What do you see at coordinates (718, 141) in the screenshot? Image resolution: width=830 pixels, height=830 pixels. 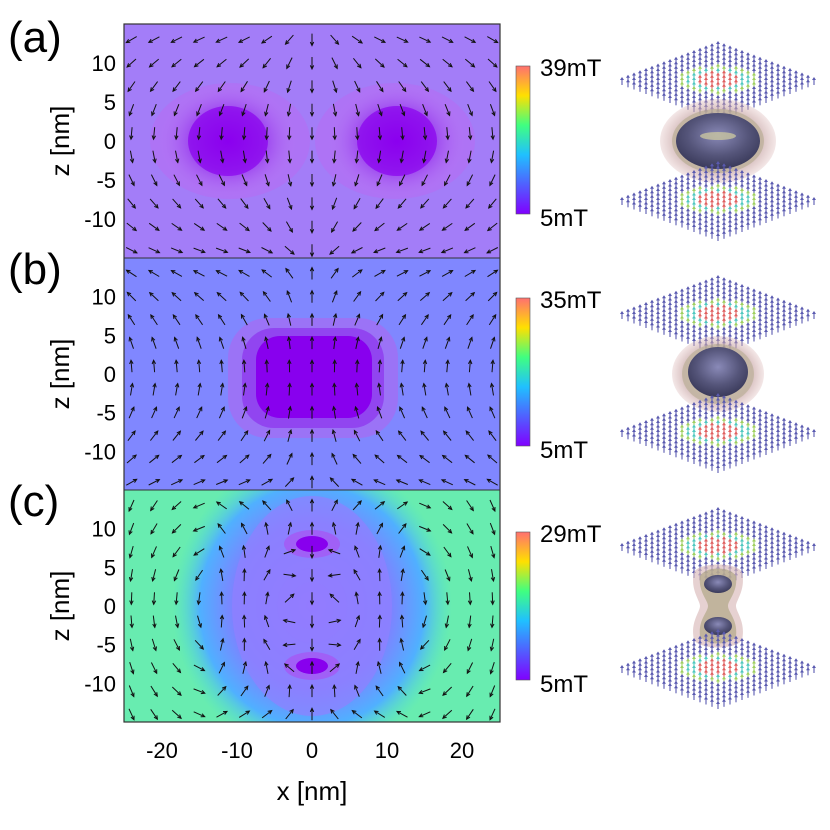 I see `render-3d-a` at bounding box center [718, 141].